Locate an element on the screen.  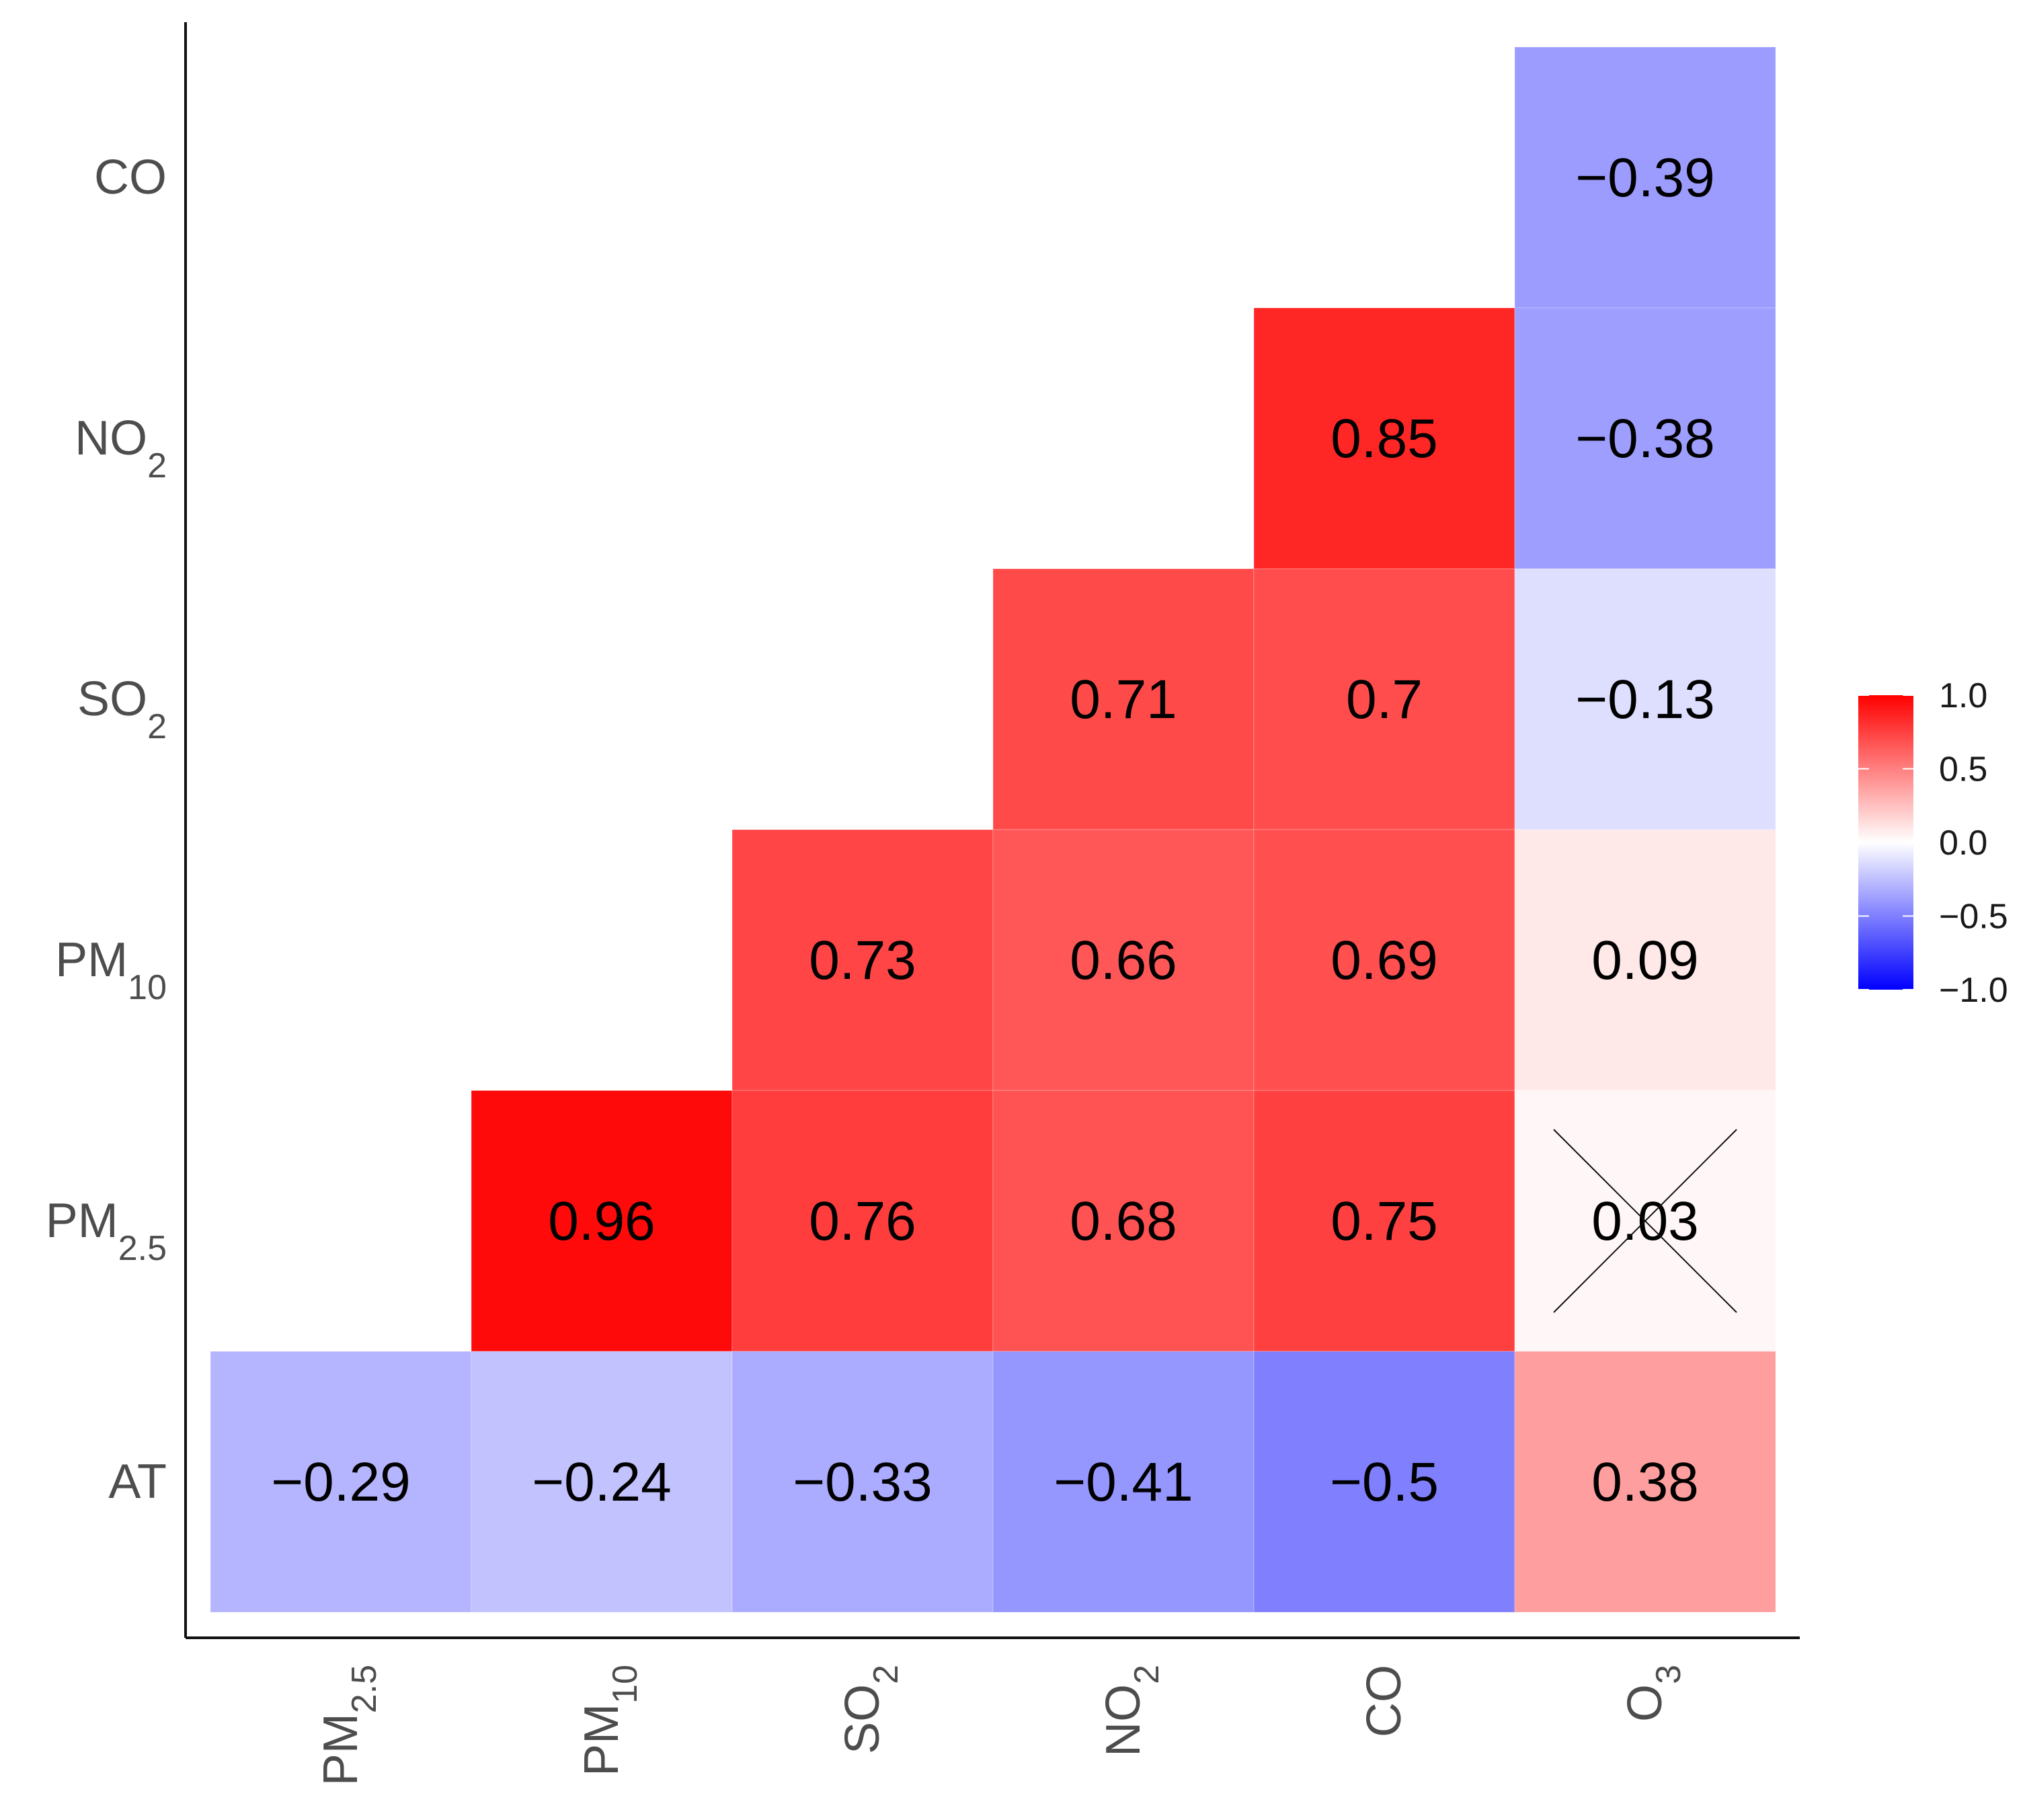
heatmap-cell-so2-co: 0.7 is located at coordinates (1384, 699).